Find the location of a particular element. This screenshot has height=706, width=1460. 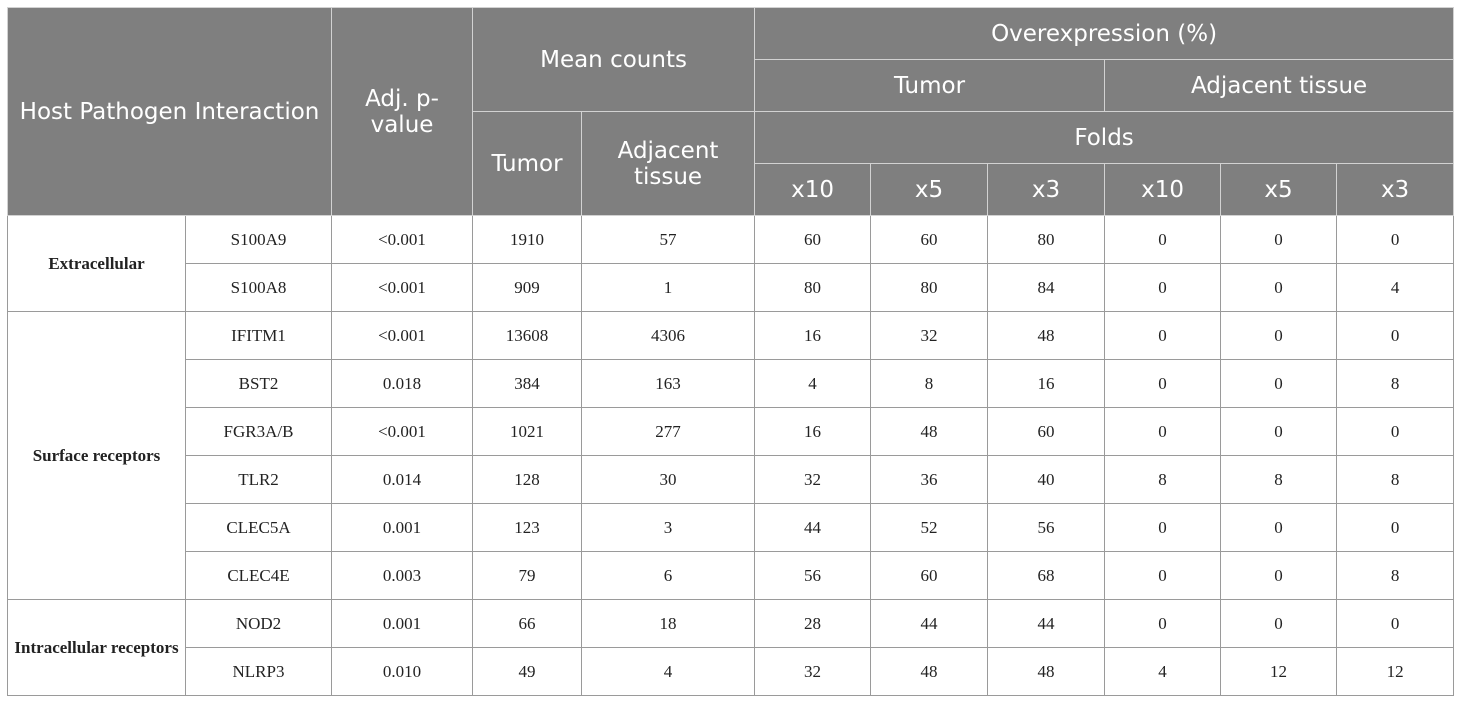

mean-tumor-cell: 1021 is located at coordinates (527, 431).